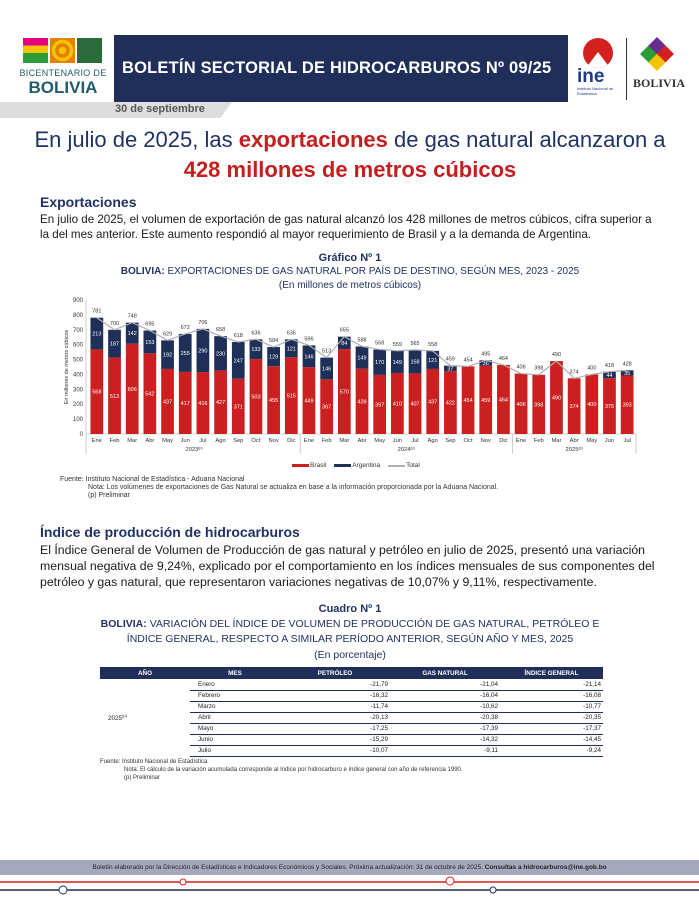 This screenshot has height=907, width=699. Describe the element at coordinates (655, 68) in the screenshot. I see `estado-bolivia-seal: BOLIVIA` at that location.